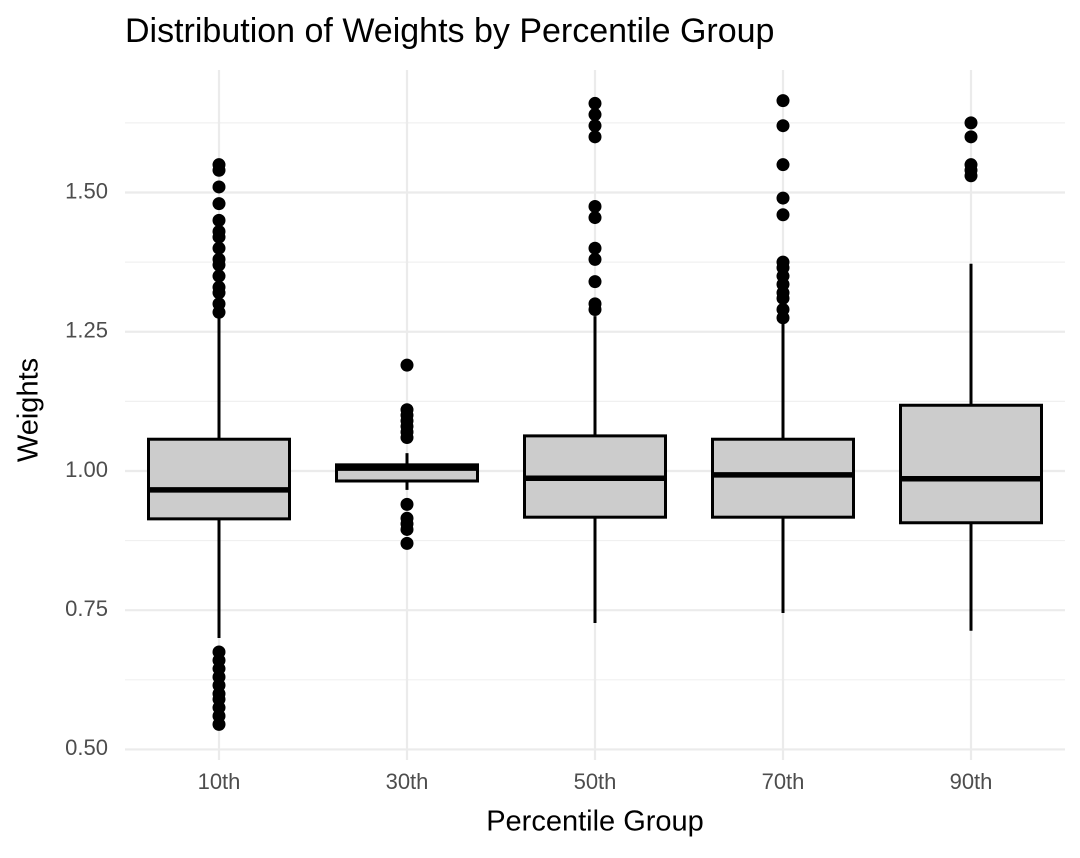 The width and height of the screenshot is (1080, 858). I want to click on y-tick-label: 0.75, so click(86, 608).